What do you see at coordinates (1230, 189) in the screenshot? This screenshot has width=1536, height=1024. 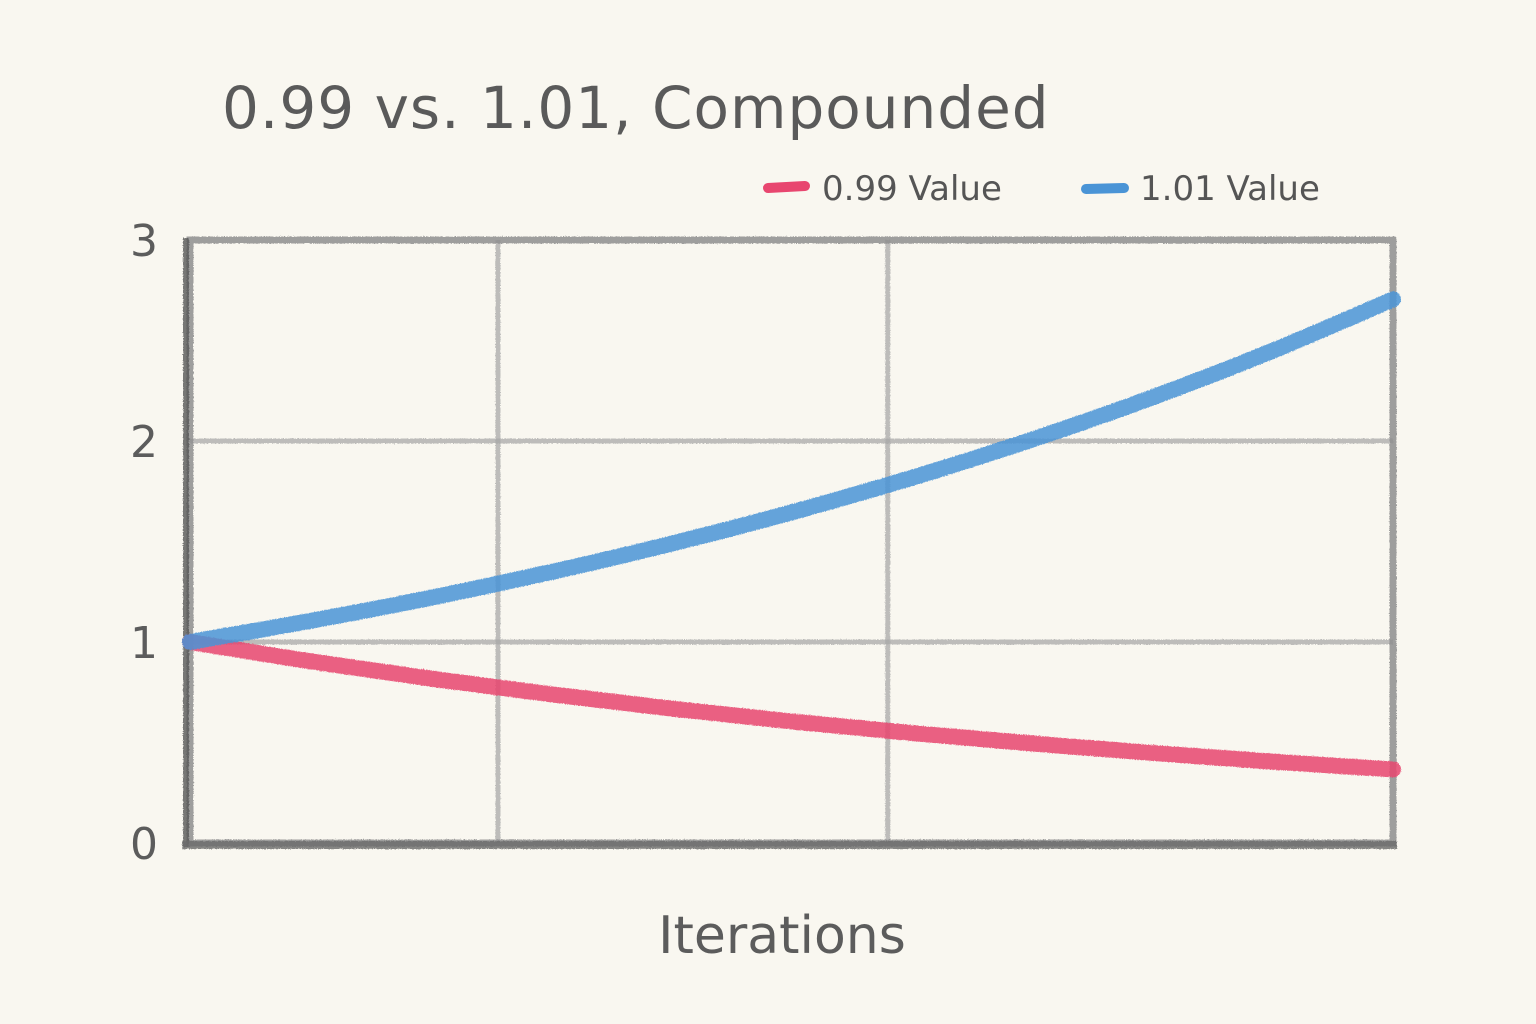 I see `legend-label-1-01: 1.01 Value` at bounding box center [1230, 189].